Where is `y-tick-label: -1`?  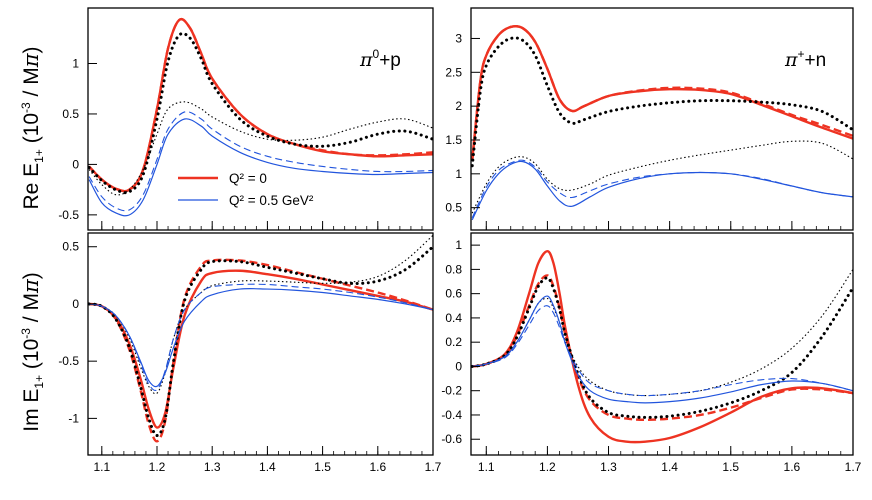
y-tick-label: -1 is located at coordinates (73, 418).